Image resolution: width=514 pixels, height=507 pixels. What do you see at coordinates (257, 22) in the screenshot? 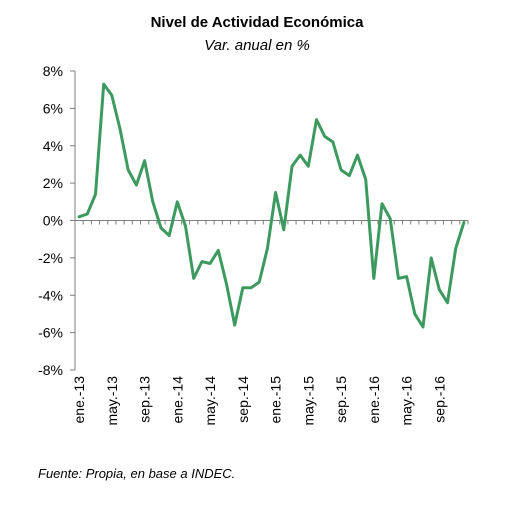
I see `chart-title: Nivel de Actividad Económica` at bounding box center [257, 22].